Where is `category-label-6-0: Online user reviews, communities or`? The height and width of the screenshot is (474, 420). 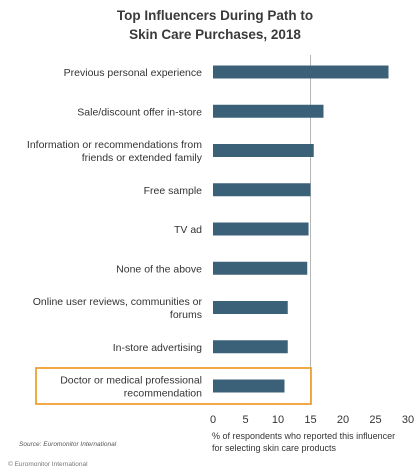 category-label-6-0: Online user reviews, communities or is located at coordinates (118, 302).